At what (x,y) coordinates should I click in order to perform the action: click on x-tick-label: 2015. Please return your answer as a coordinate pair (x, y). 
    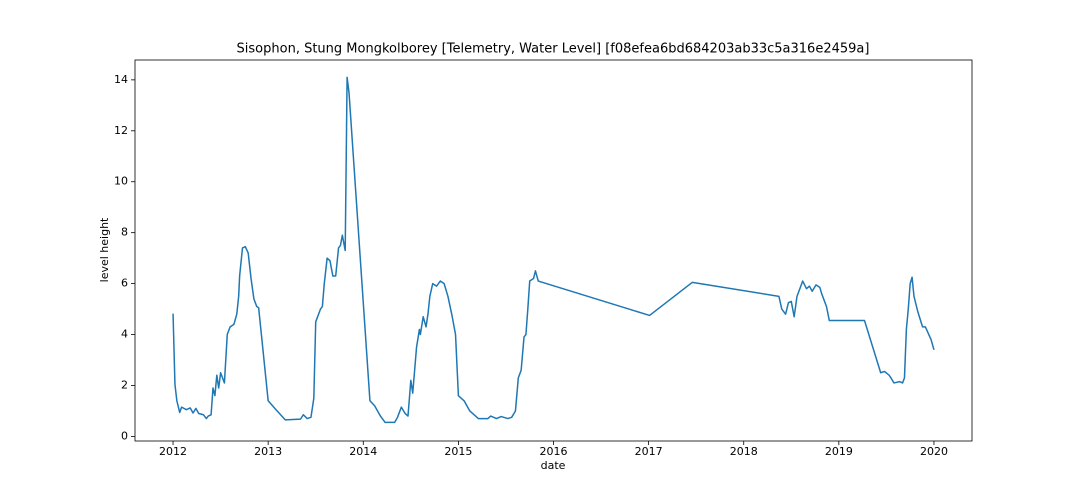
    Looking at the image, I should click on (458, 451).